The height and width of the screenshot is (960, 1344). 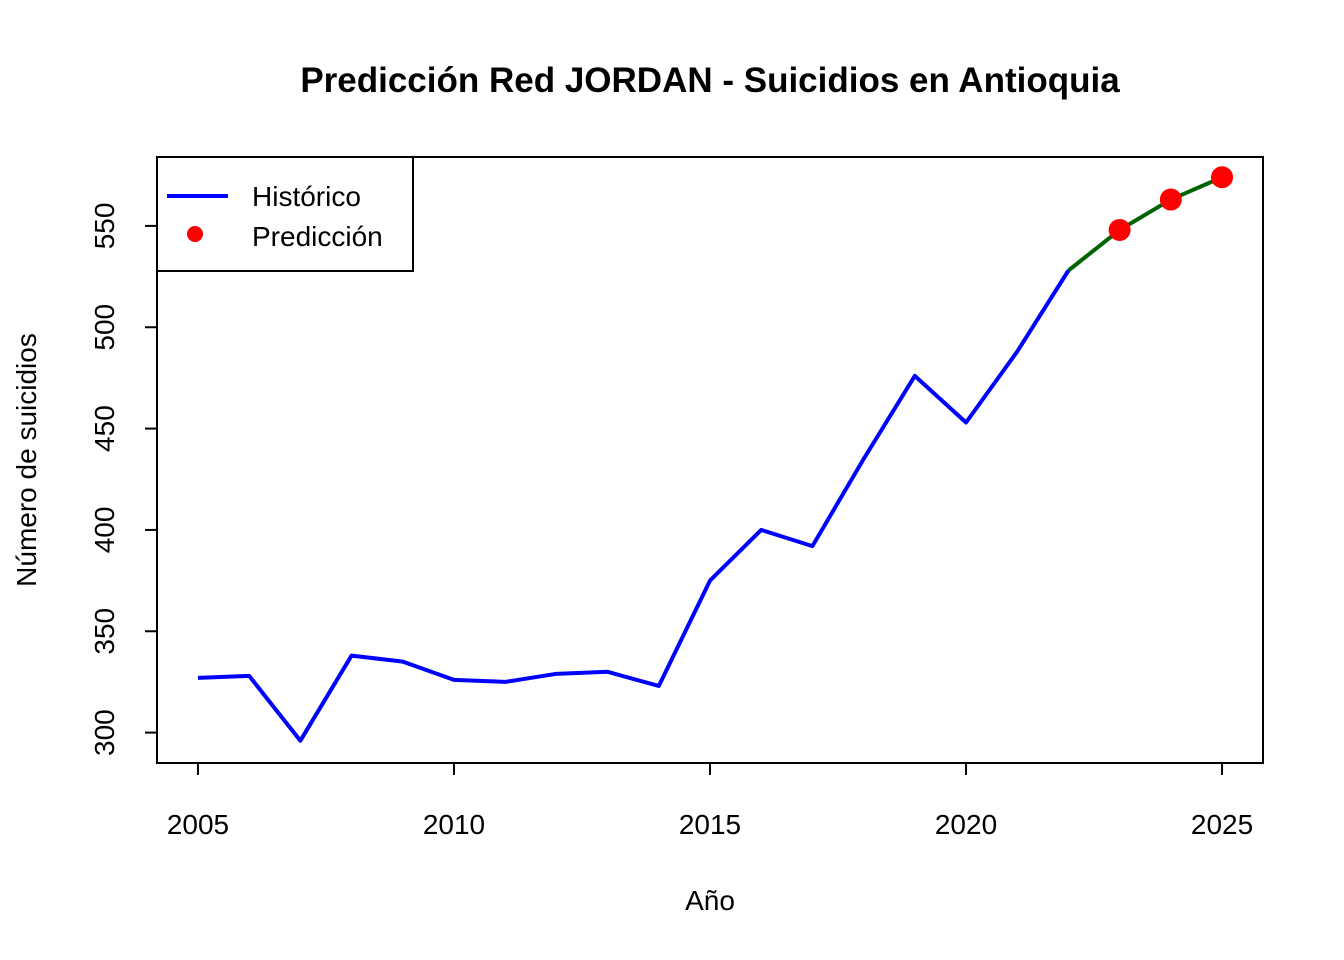 What do you see at coordinates (317, 236) in the screenshot?
I see `legend-label-prediccion: Predicción` at bounding box center [317, 236].